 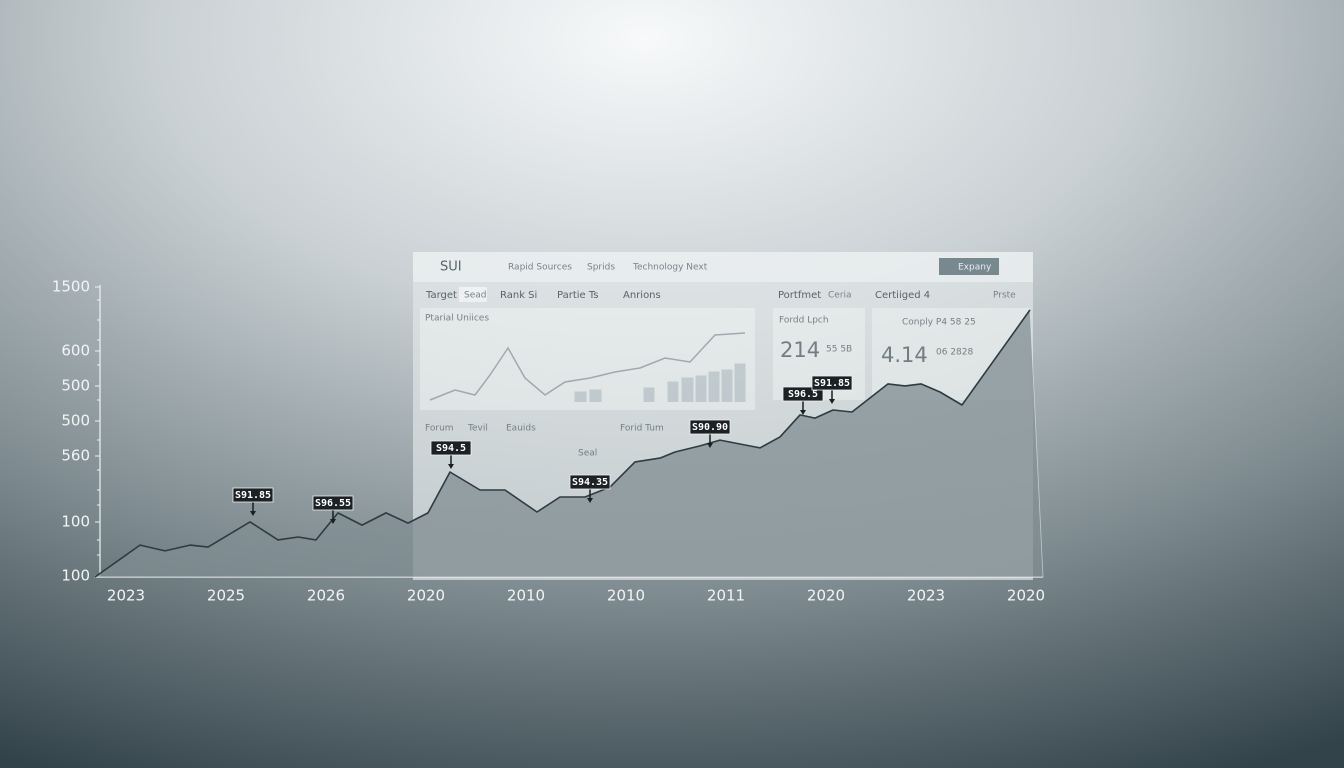 I want to click on y-tick-label: 560, so click(x=75, y=456).